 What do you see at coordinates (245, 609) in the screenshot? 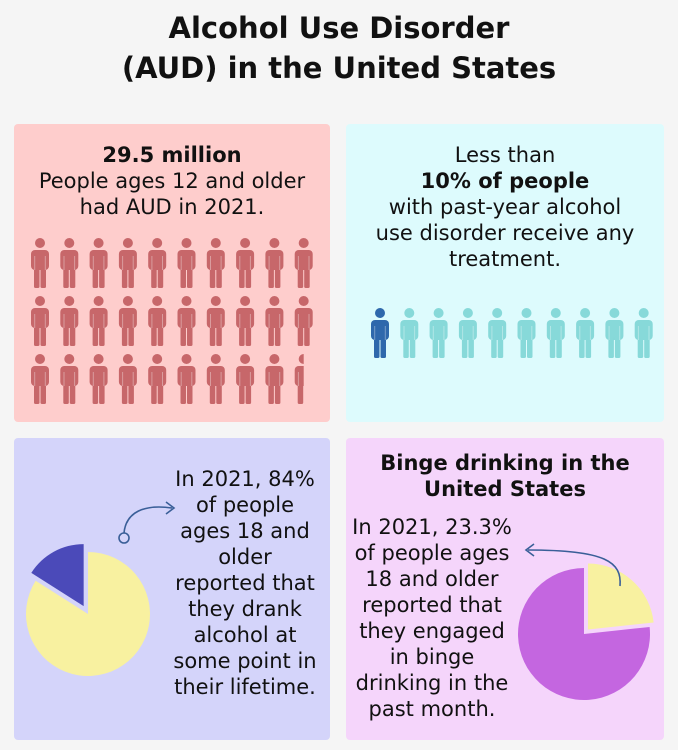
I see `lifetime-line-6: they drank` at bounding box center [245, 609].